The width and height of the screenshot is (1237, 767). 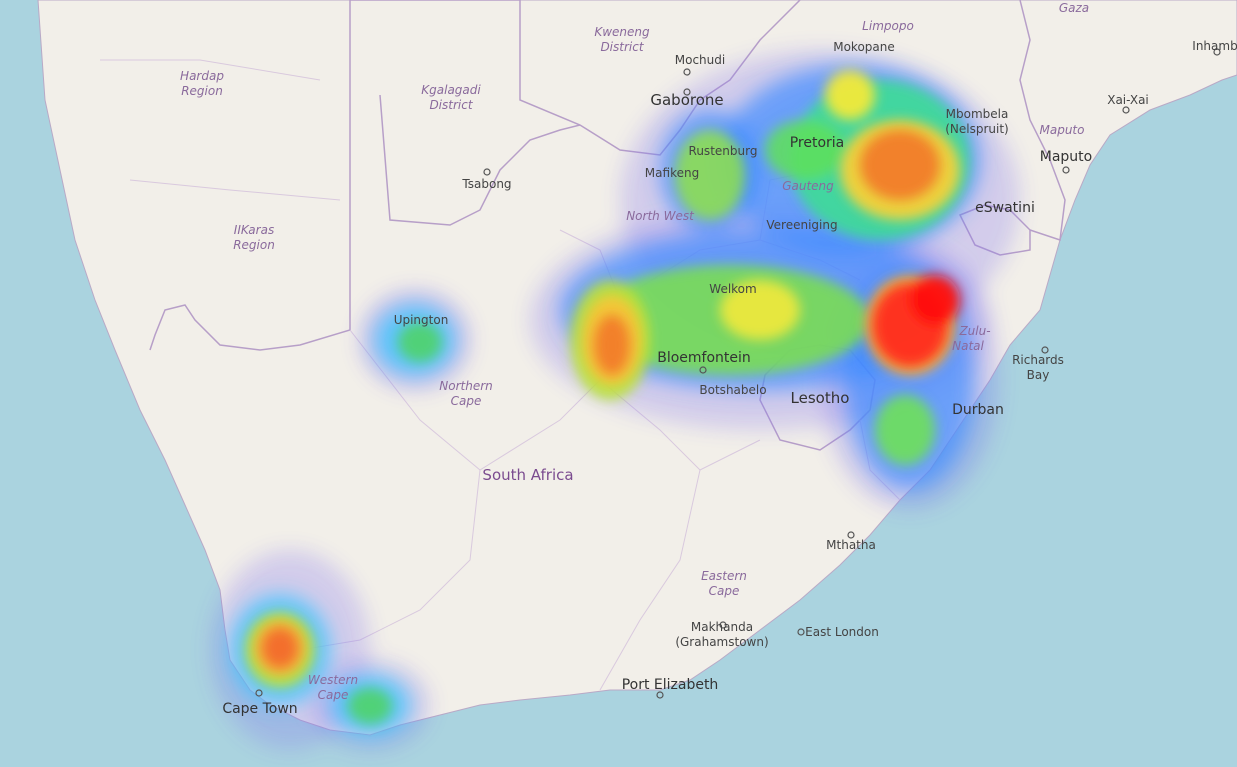 I want to click on city-vereeniging: Vereeniging, so click(x=801, y=225).